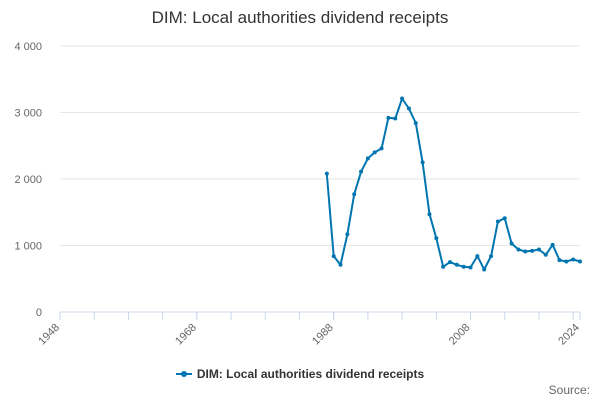 The width and height of the screenshot is (600, 400). I want to click on legend-line-marker-icon, so click(183, 374).